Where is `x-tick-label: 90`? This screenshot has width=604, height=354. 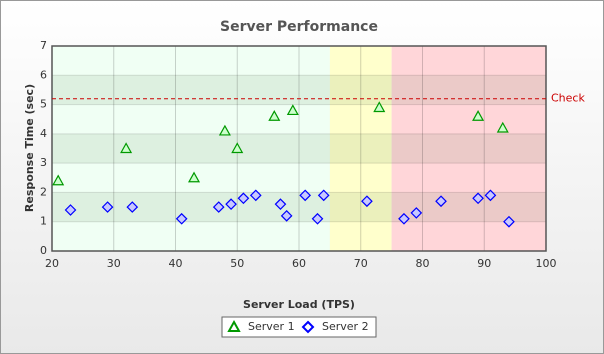 x-tick-label: 90 is located at coordinates (484, 263).